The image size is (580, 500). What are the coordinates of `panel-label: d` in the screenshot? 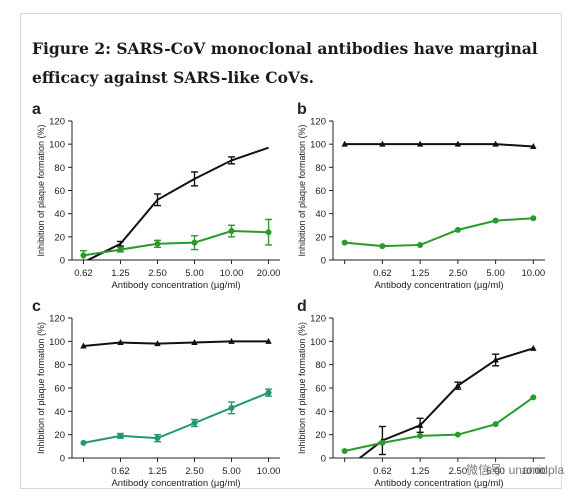 It's located at (302, 306).